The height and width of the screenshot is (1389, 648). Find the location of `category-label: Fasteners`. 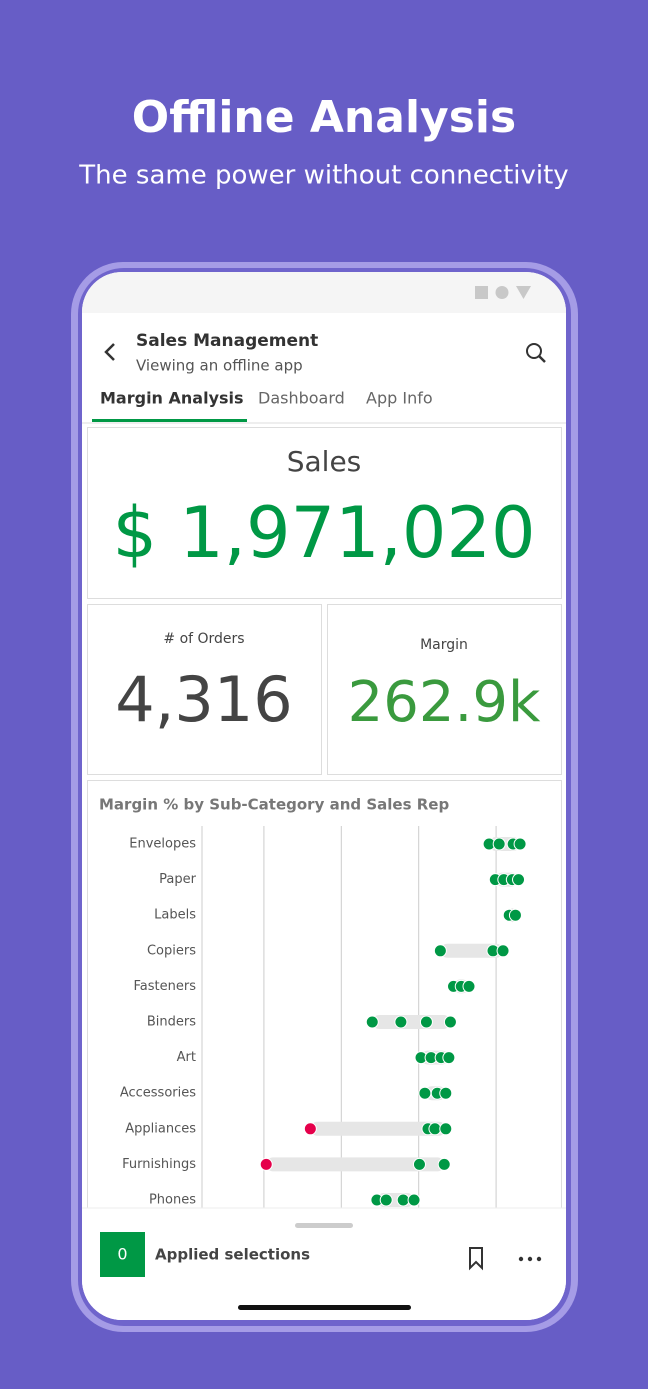

category-label: Fasteners is located at coordinates (165, 986).